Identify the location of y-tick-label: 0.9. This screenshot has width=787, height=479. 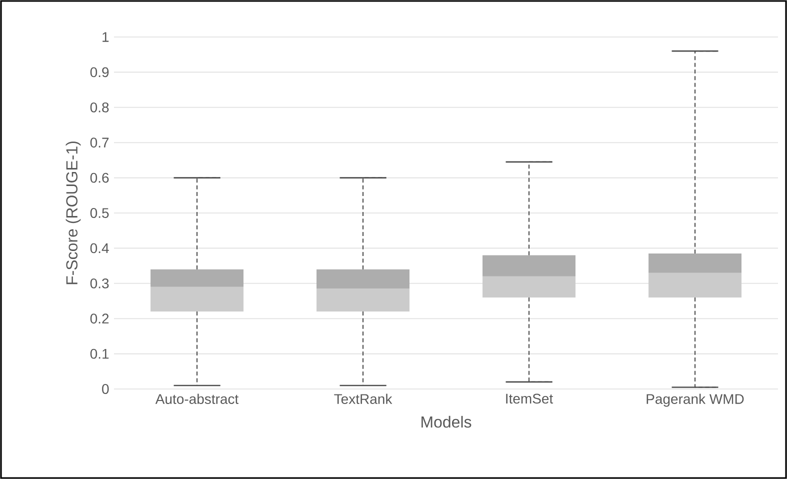
(99, 72).